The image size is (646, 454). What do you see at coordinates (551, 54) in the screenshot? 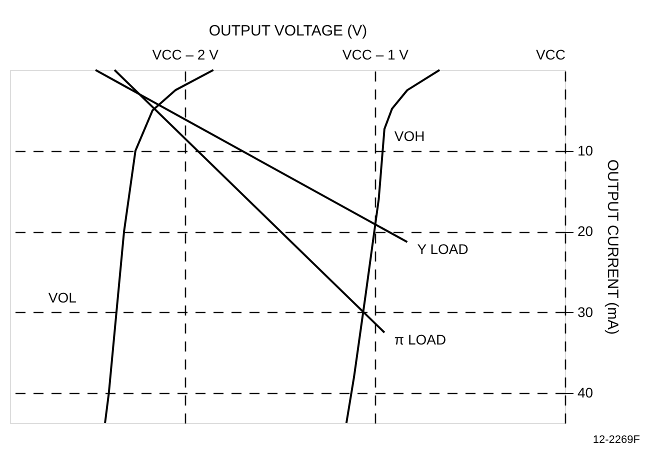
I see `x-tick-label: VCC` at bounding box center [551, 54].